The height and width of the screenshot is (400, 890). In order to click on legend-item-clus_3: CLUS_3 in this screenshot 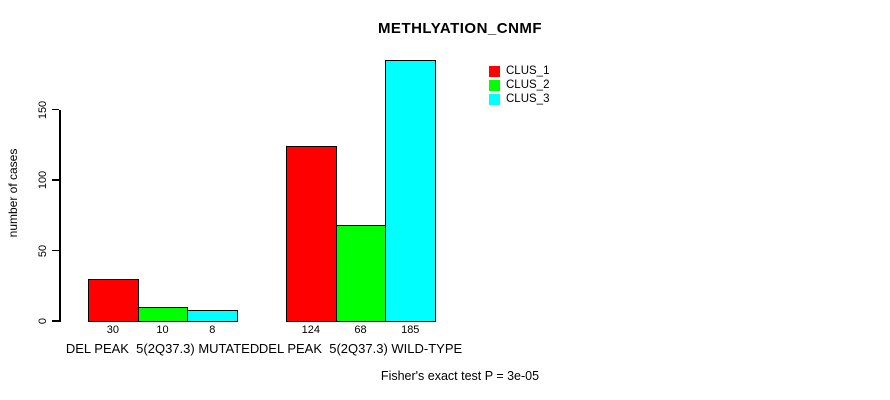, I will do `click(519, 99)`.